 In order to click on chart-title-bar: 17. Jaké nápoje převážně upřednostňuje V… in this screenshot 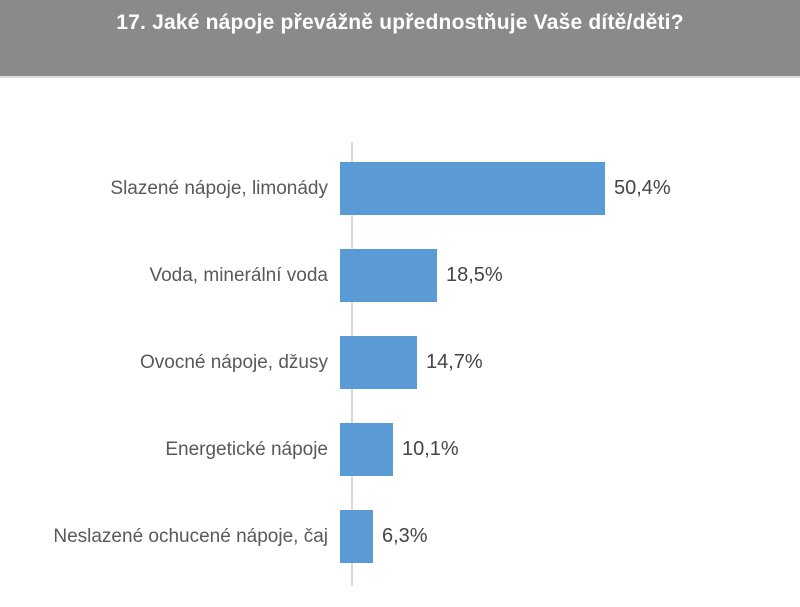, I will do `click(400, 39)`.